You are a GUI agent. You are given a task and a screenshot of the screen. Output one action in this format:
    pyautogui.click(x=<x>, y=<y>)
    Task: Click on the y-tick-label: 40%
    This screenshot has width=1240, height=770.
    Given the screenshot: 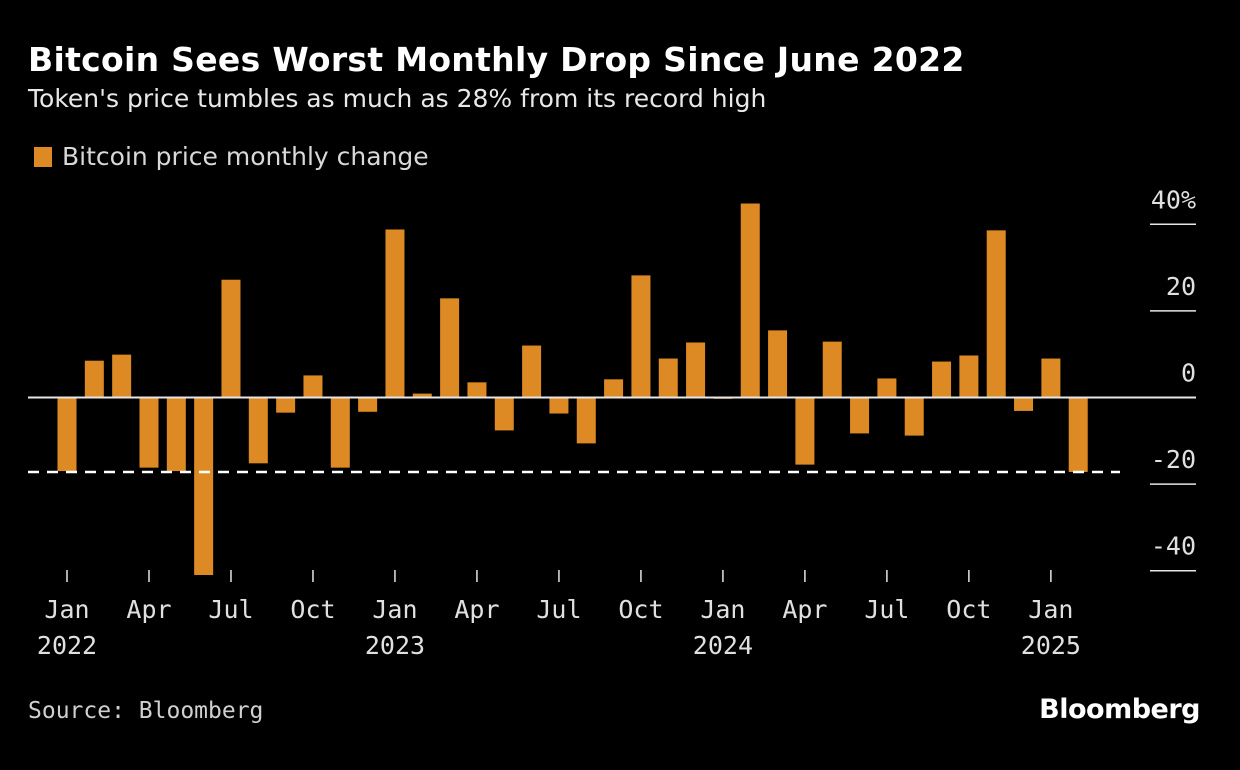 What is the action you would take?
    pyautogui.click(x=1173, y=199)
    